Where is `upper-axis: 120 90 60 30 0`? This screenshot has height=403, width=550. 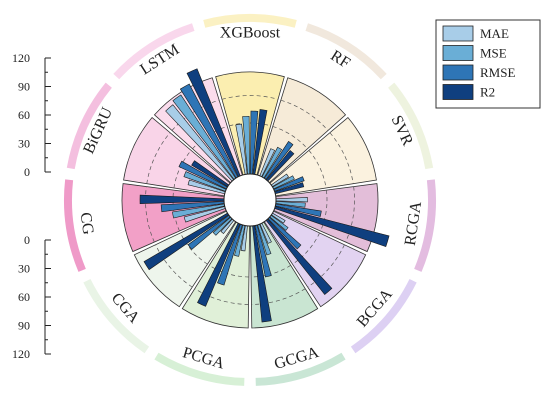 upper-axis: 120 90 60 30 0 is located at coordinates (31, 115).